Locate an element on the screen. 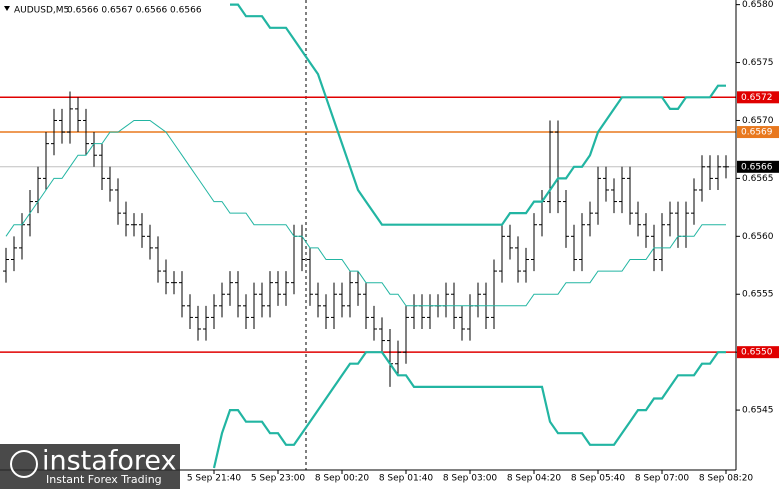 The height and width of the screenshot is (489, 781). y-tick-label: 0.6565 is located at coordinates (758, 179).